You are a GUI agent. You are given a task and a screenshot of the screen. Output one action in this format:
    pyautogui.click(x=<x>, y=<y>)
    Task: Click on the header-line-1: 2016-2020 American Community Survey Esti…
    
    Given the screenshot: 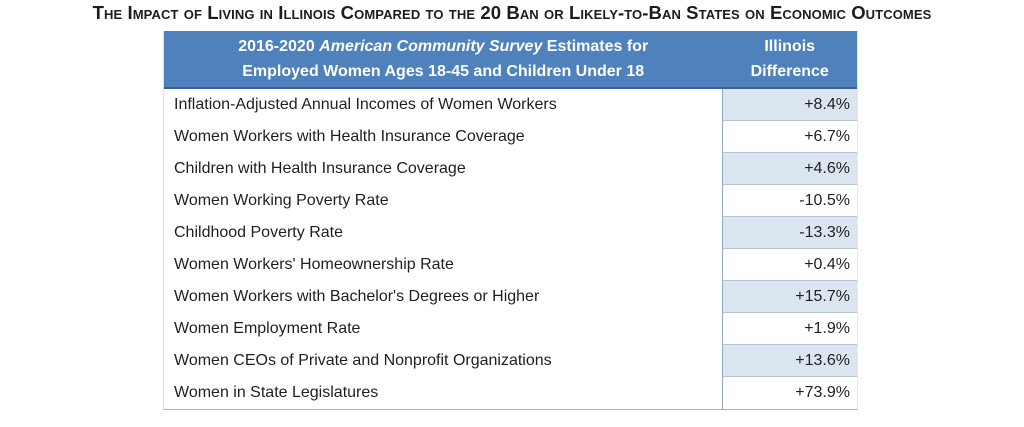 What is the action you would take?
    pyautogui.click(x=443, y=46)
    